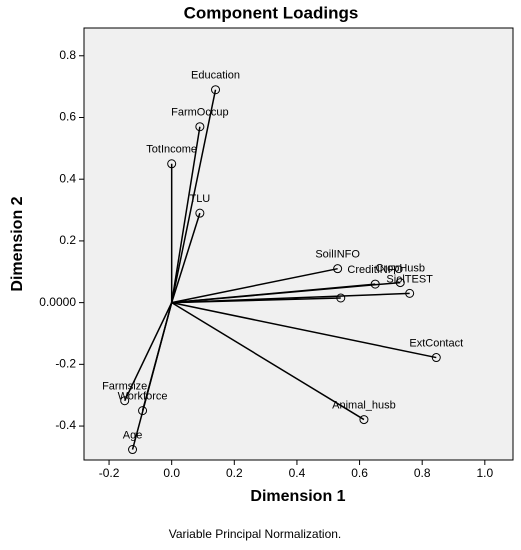 This screenshot has height=550, width=521. What do you see at coordinates (124, 387) in the screenshot?
I see `point-label: Farmsize` at bounding box center [124, 387].